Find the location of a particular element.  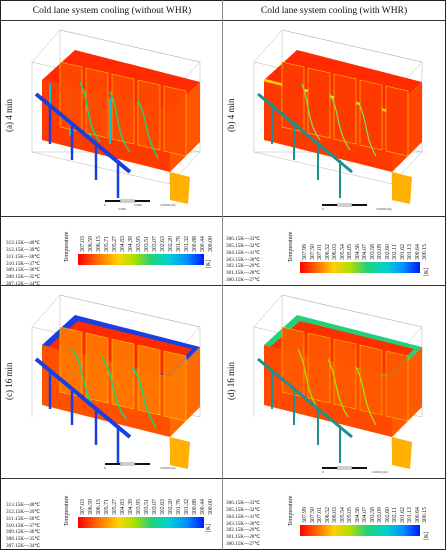

tick-label: 300.64 is located at coordinates (417, 252).